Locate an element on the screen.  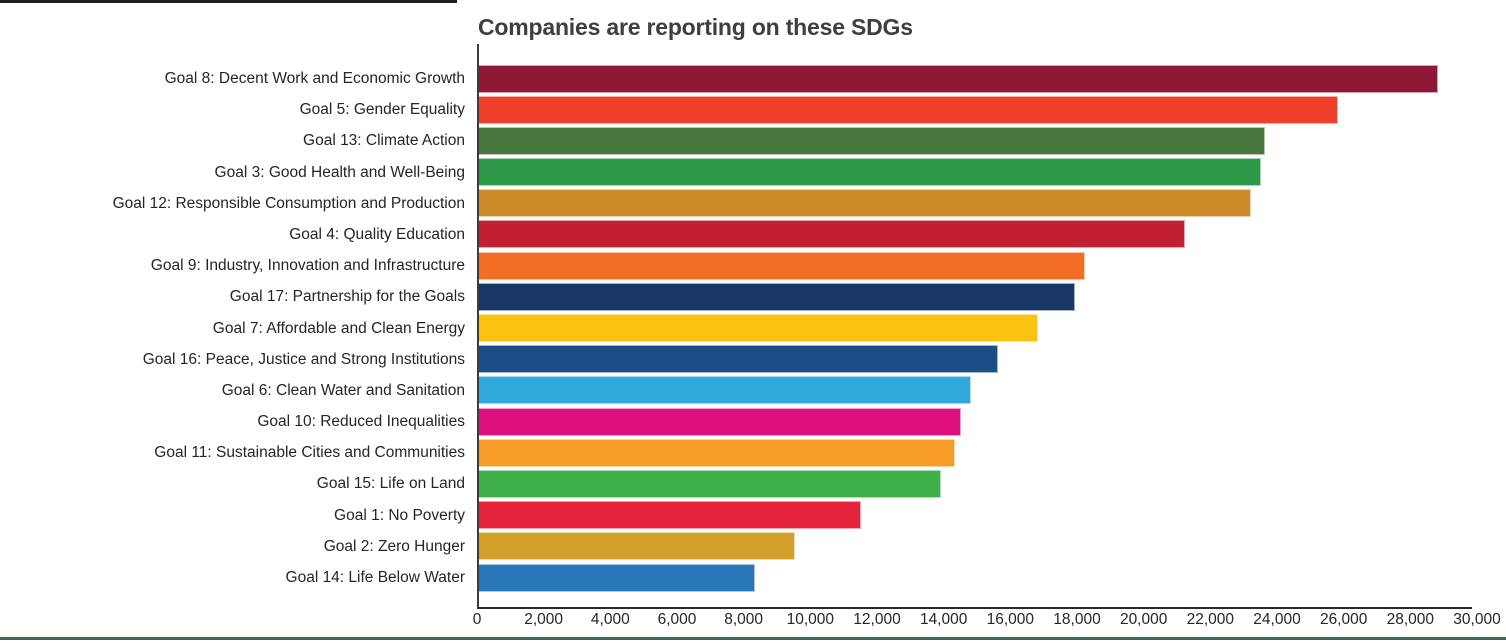
chart-title: Companies are reporting on these SDGs is located at coordinates (695, 27).